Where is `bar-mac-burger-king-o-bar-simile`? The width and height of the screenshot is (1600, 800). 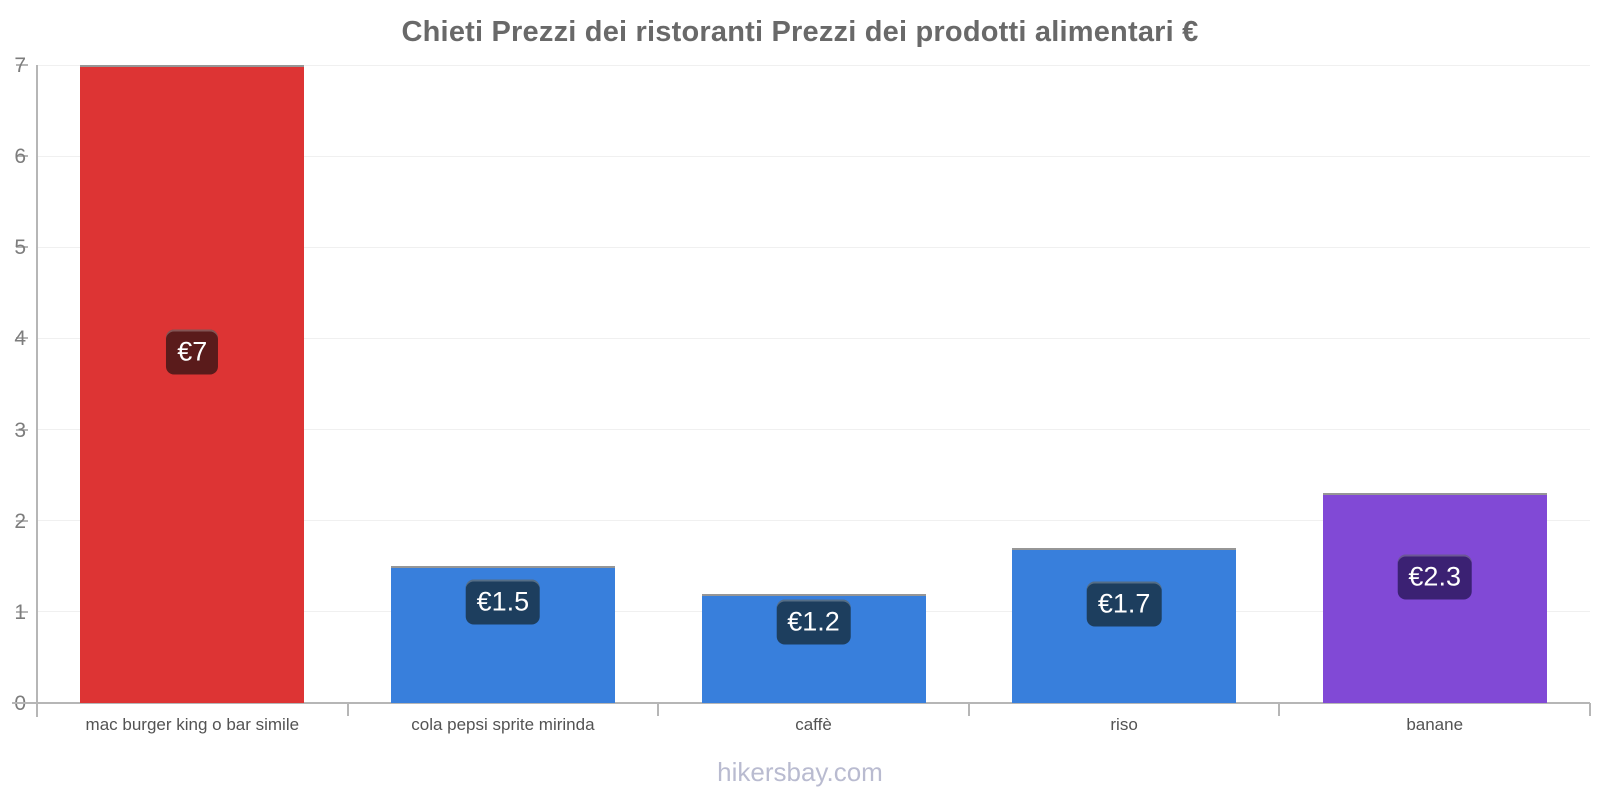
bar-mac-burger-king-o-bar-simile is located at coordinates (192, 384).